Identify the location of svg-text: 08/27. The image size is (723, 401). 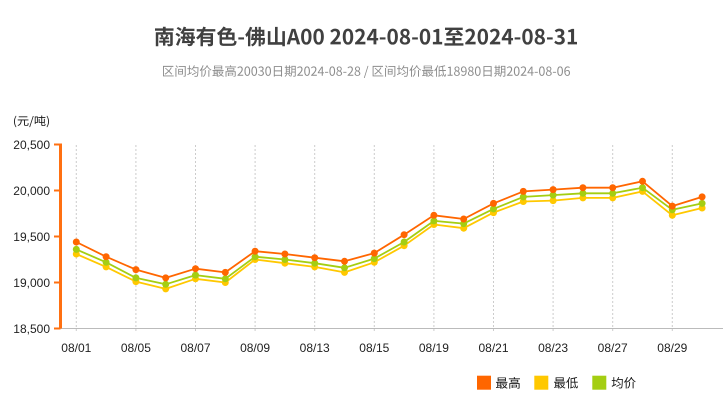
(613, 348).